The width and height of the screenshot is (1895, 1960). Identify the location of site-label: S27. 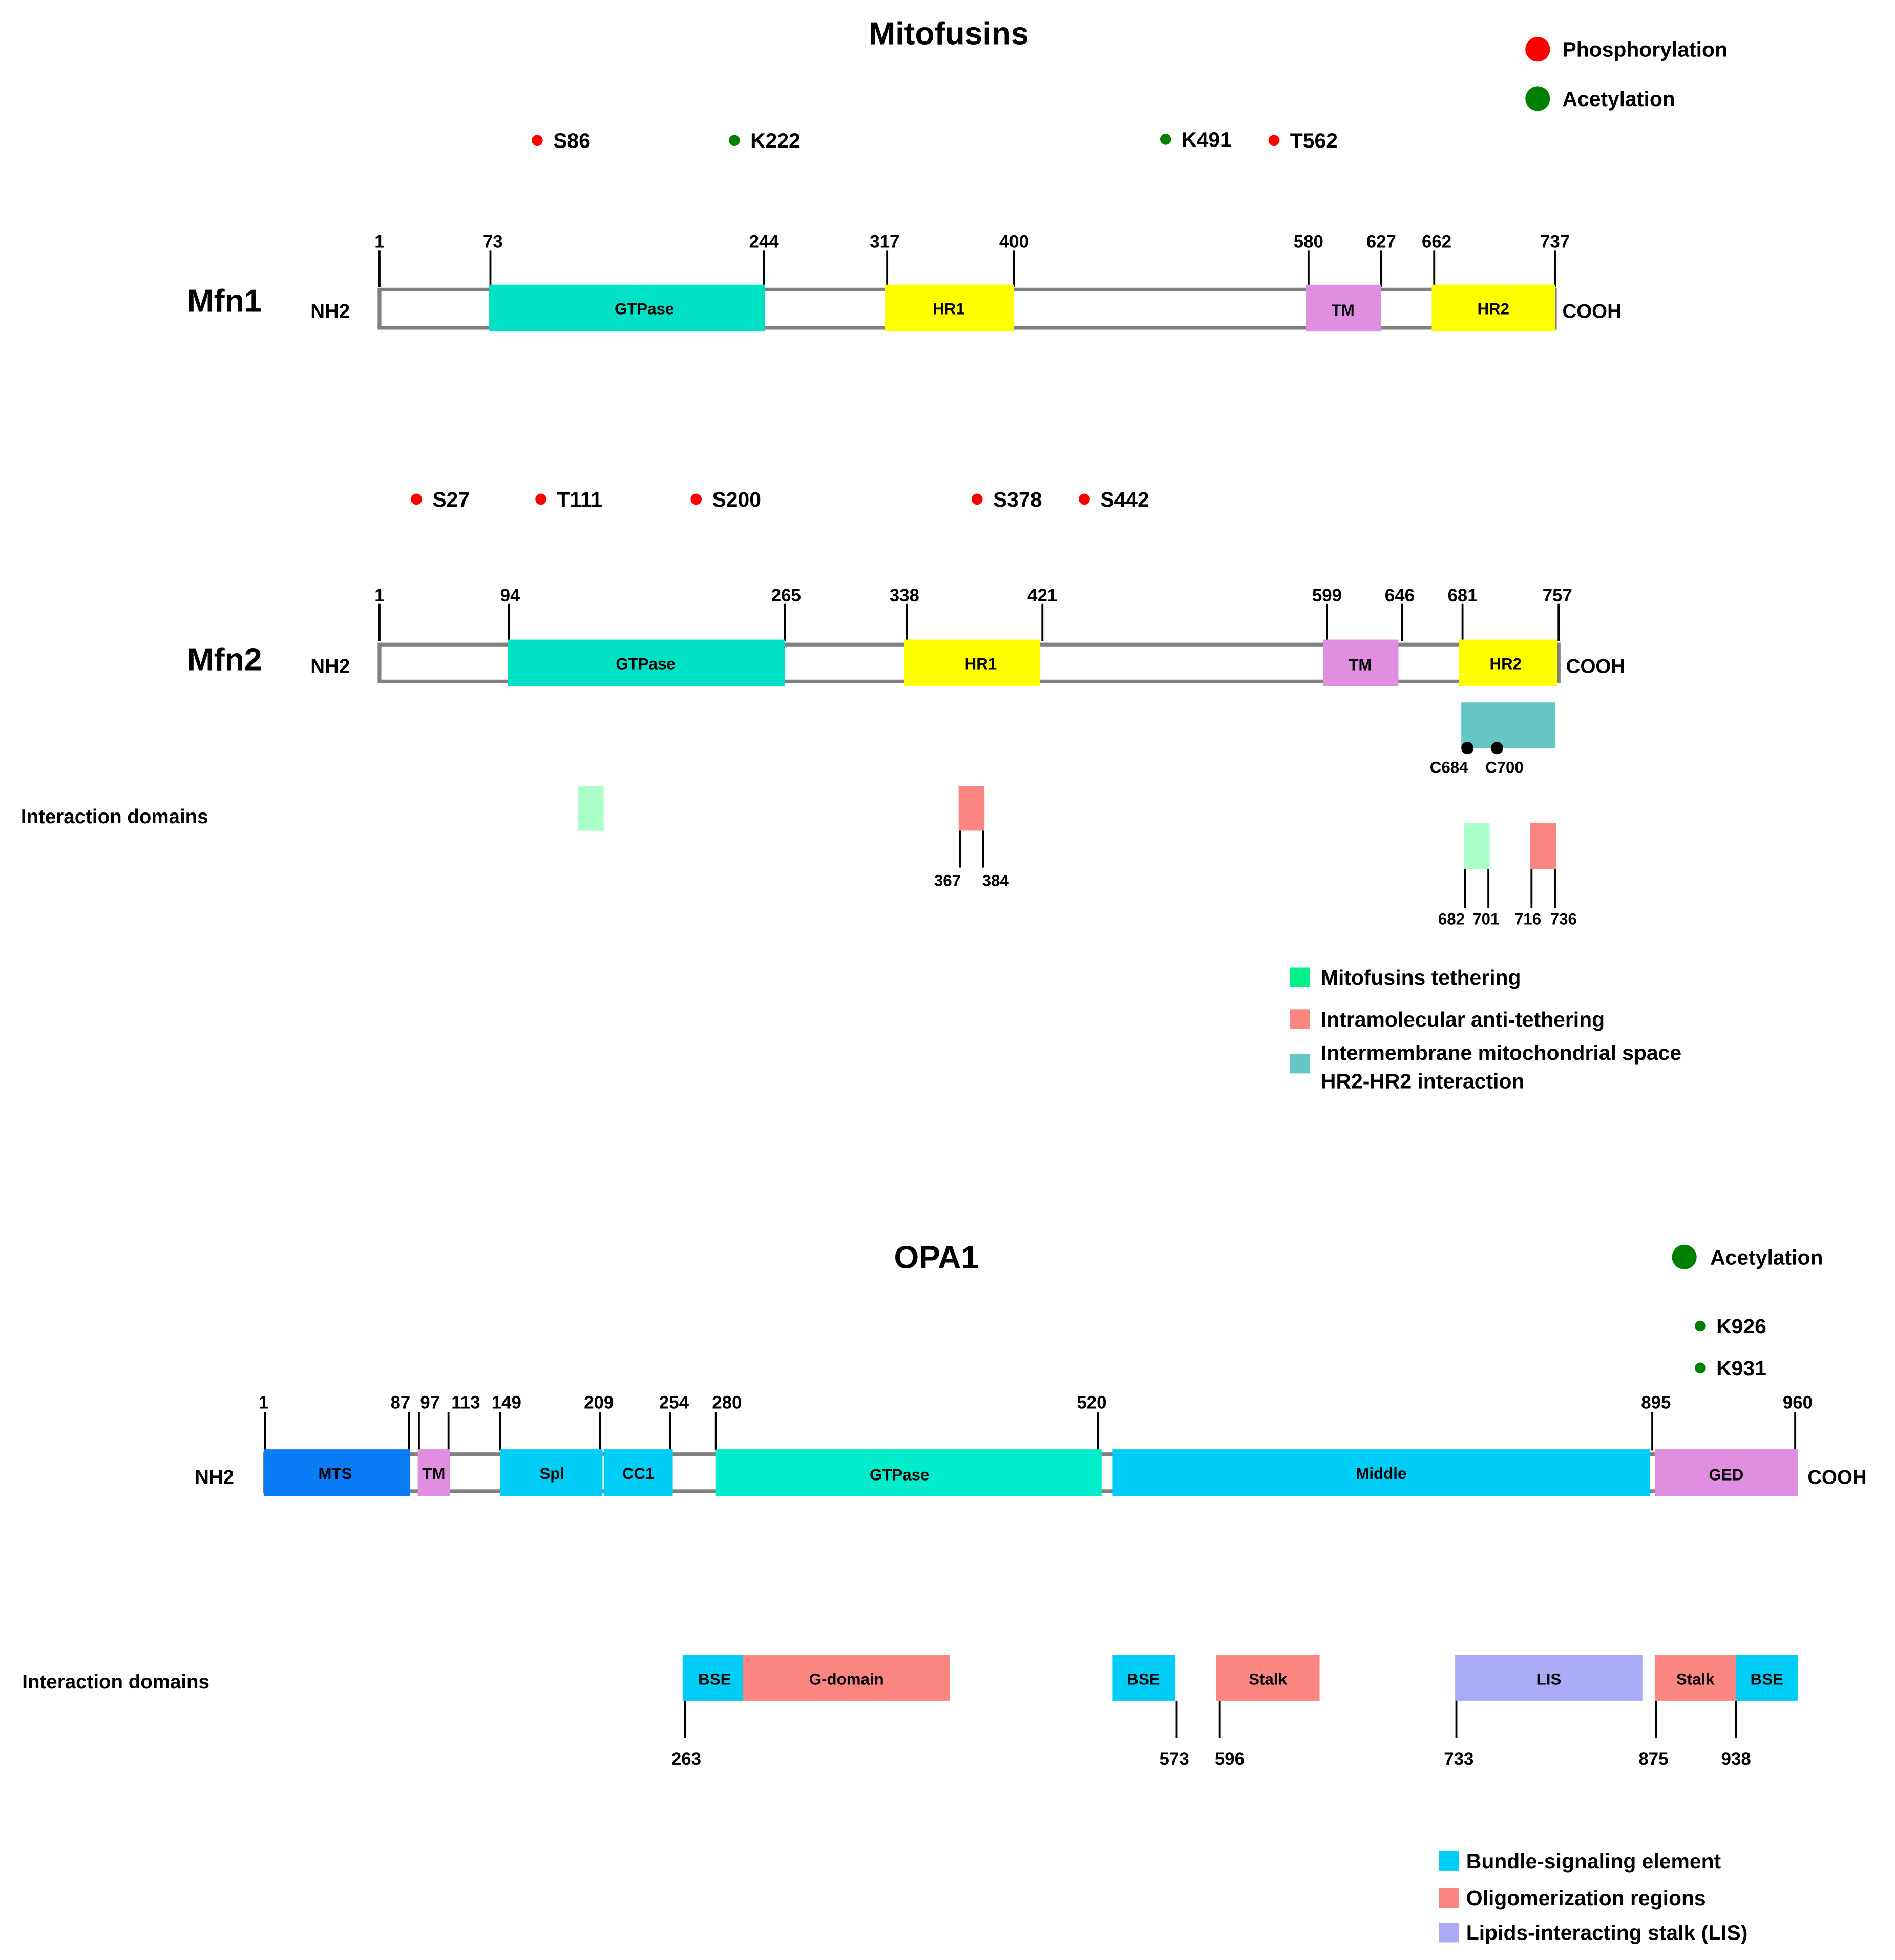
(451, 499).